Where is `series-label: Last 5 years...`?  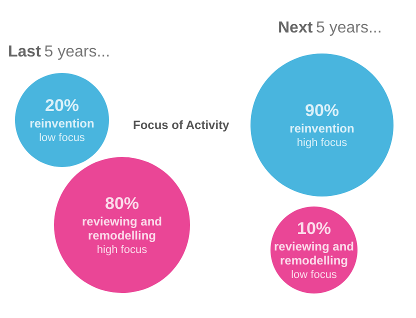 series-label: Last 5 years... is located at coordinates (59, 52).